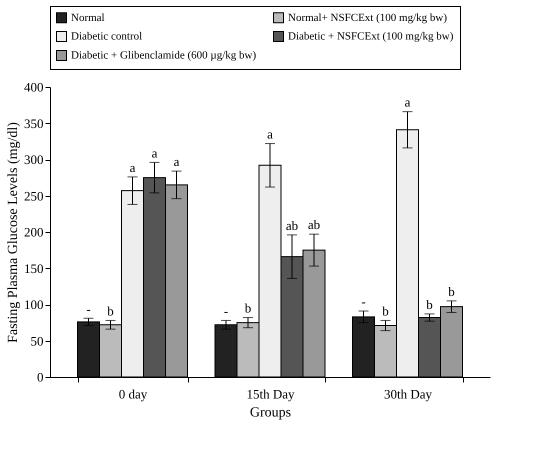 Image resolution: width=560 pixels, height=451 pixels. Describe the element at coordinates (163, 56) in the screenshot. I see `legend-label: Diabetic + Glibenclamide (600 µg/kg bw)` at that location.